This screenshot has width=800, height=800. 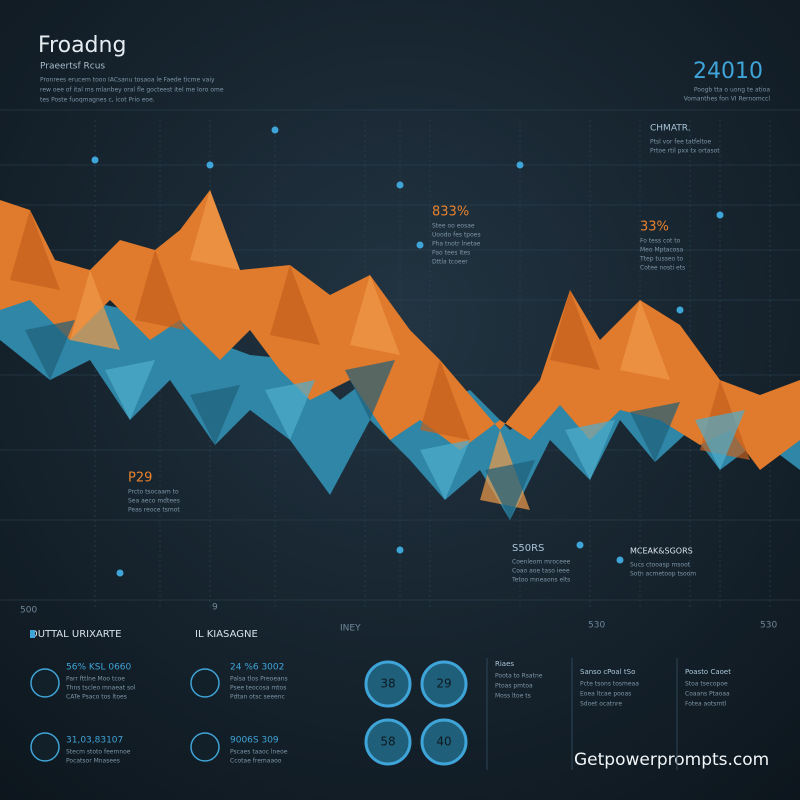 What do you see at coordinates (258, 688) in the screenshot?
I see `stat-text: Psee teocosa mtos` at bounding box center [258, 688].